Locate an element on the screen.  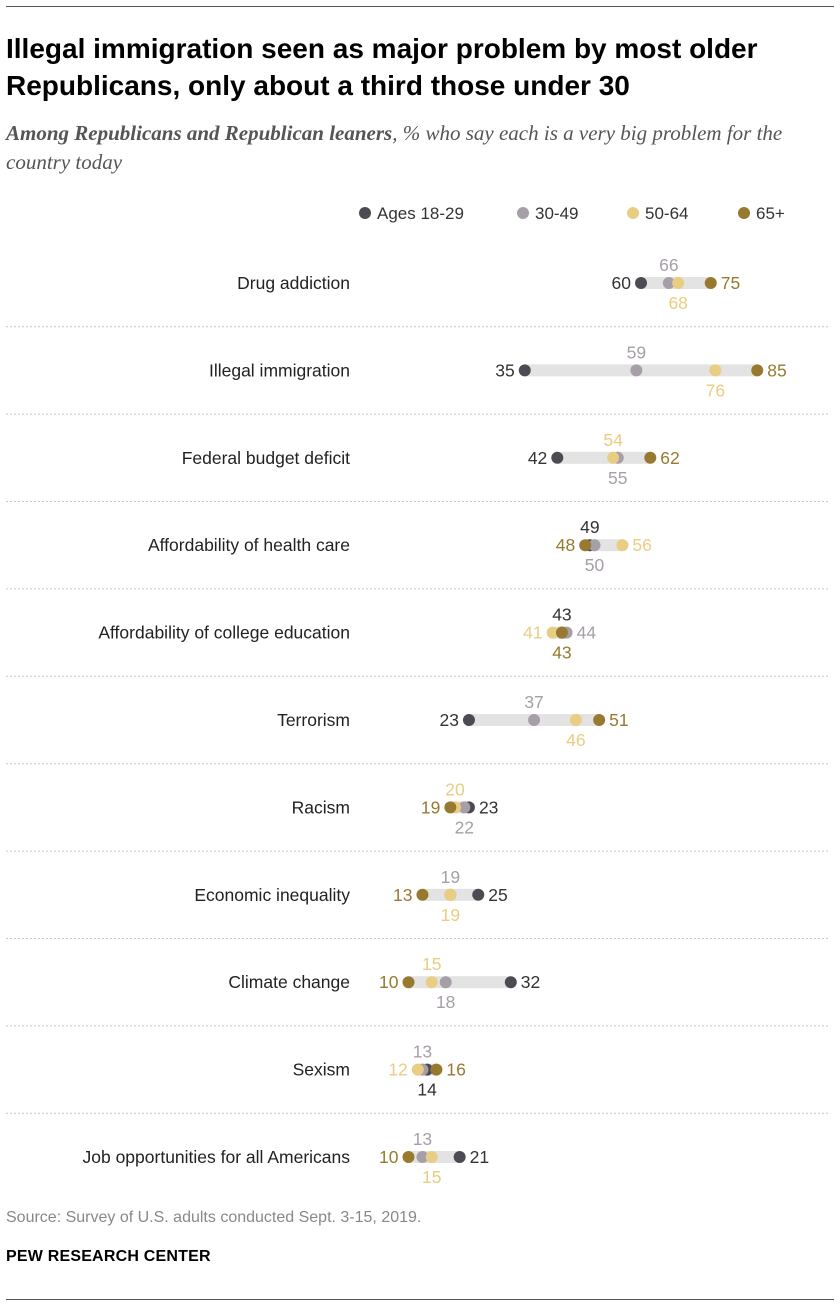
data-label-50-64: 12 is located at coordinates (397, 1070).